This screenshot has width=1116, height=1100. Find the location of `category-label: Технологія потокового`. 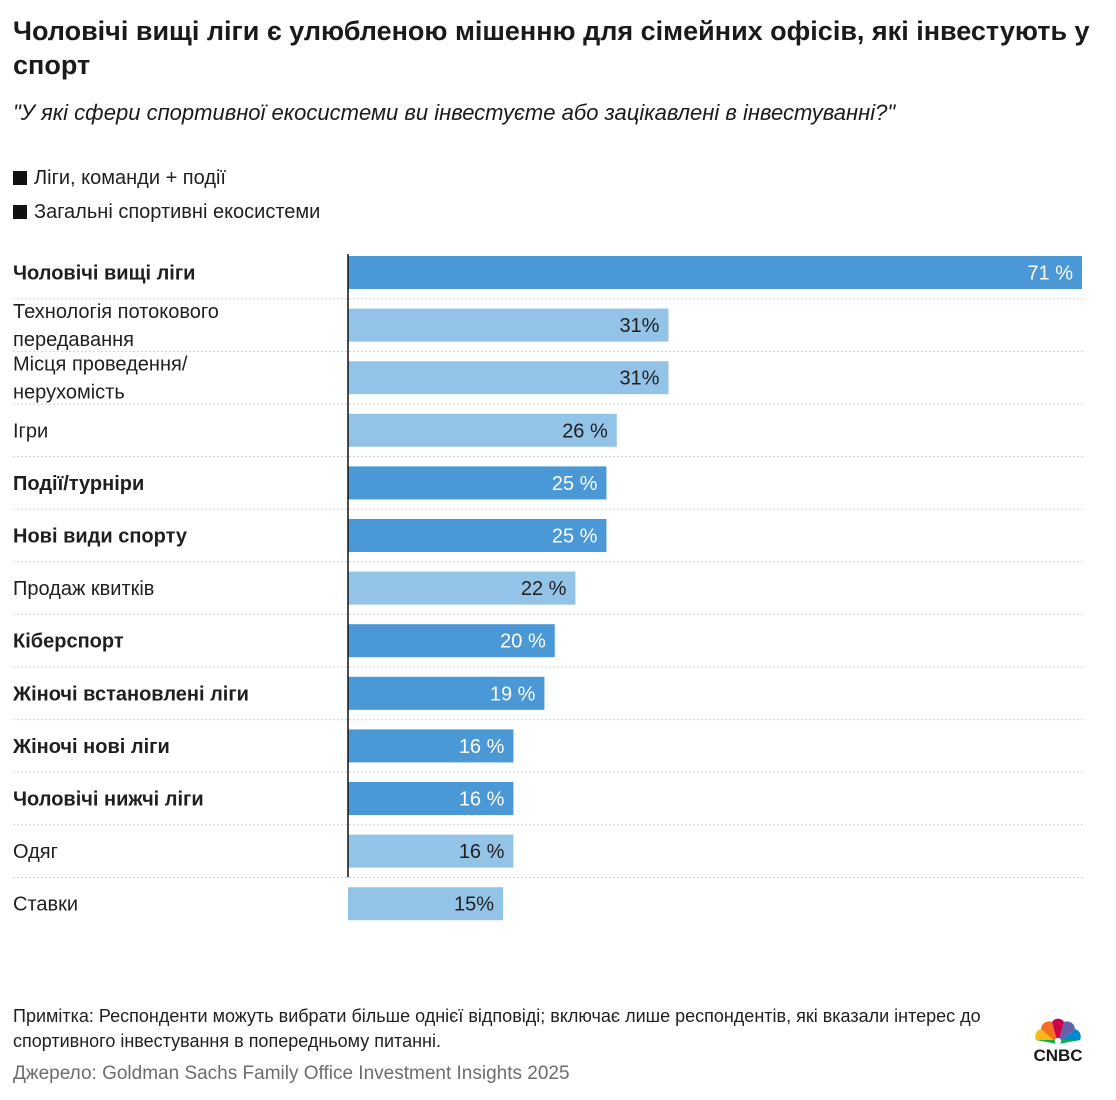

category-label: Технологія потокового is located at coordinates (116, 312).